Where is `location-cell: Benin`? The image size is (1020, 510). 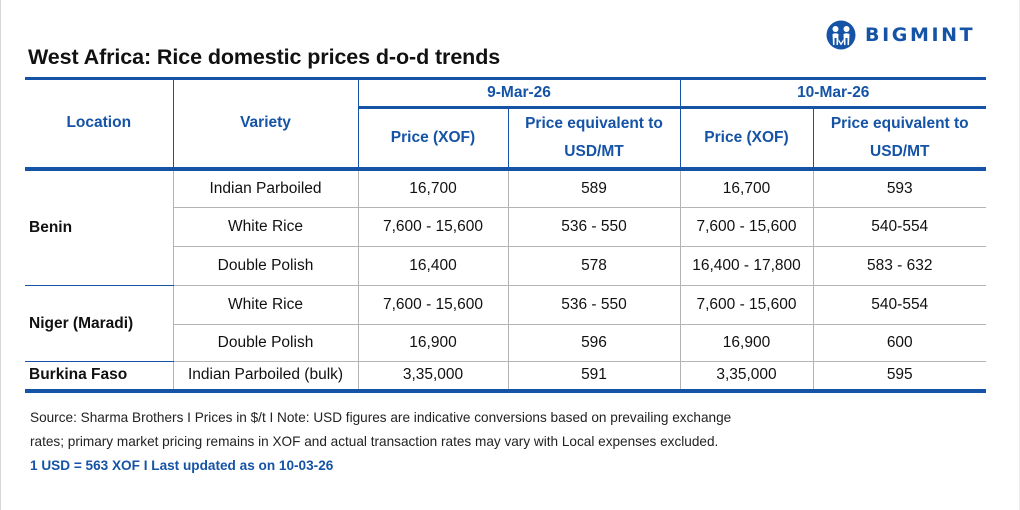 location-cell: Benin is located at coordinates (99, 227).